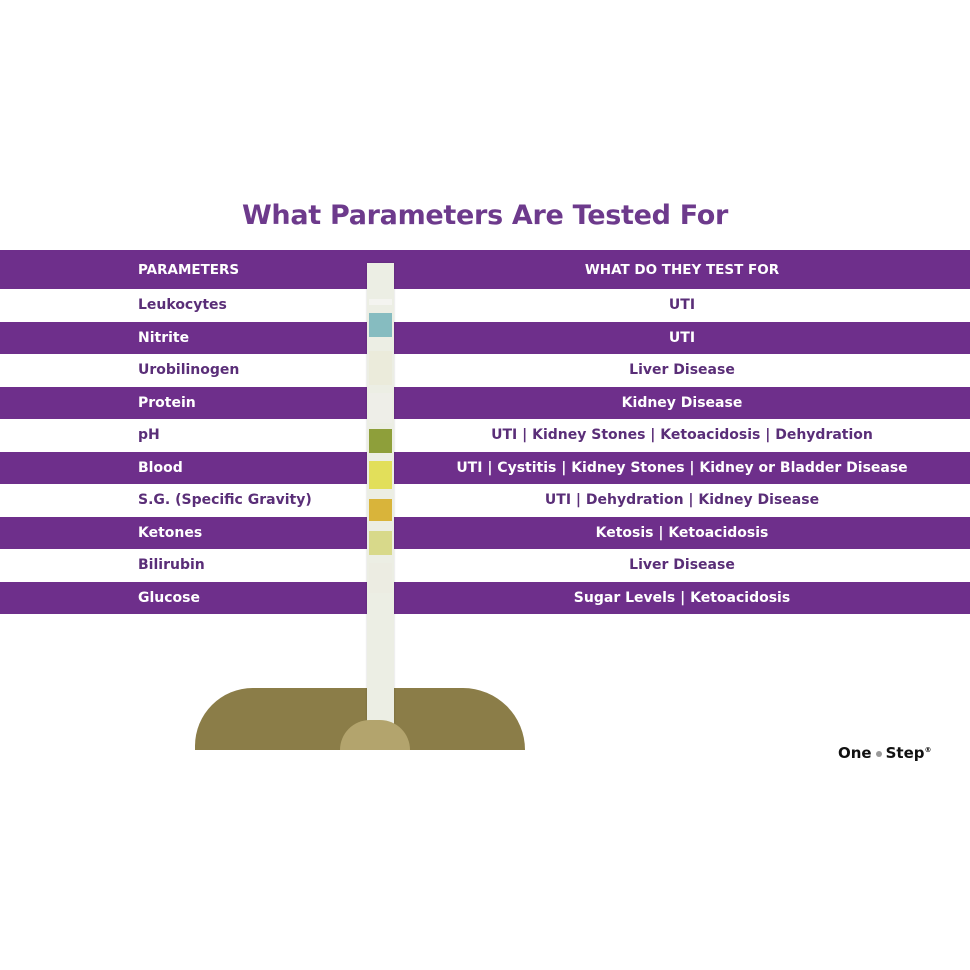 The image size is (970, 970). What do you see at coordinates (149, 435) in the screenshot?
I see `parameter-name: pH` at bounding box center [149, 435].